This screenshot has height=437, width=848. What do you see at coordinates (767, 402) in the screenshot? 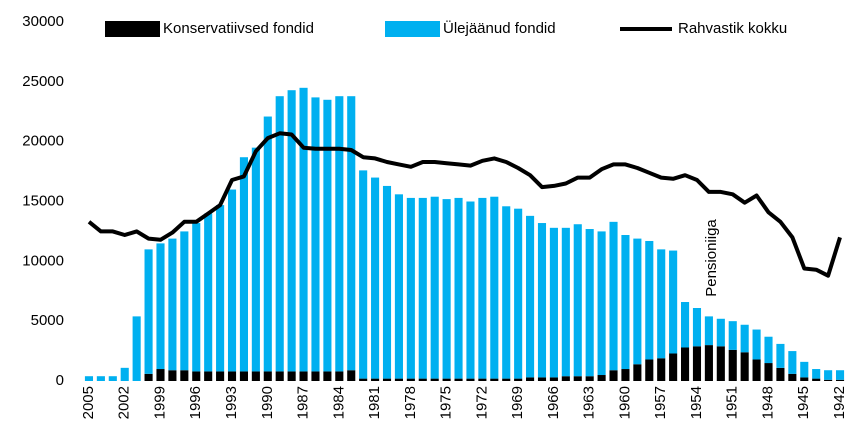
I see `x-tick-label: 1948` at bounding box center [767, 402].